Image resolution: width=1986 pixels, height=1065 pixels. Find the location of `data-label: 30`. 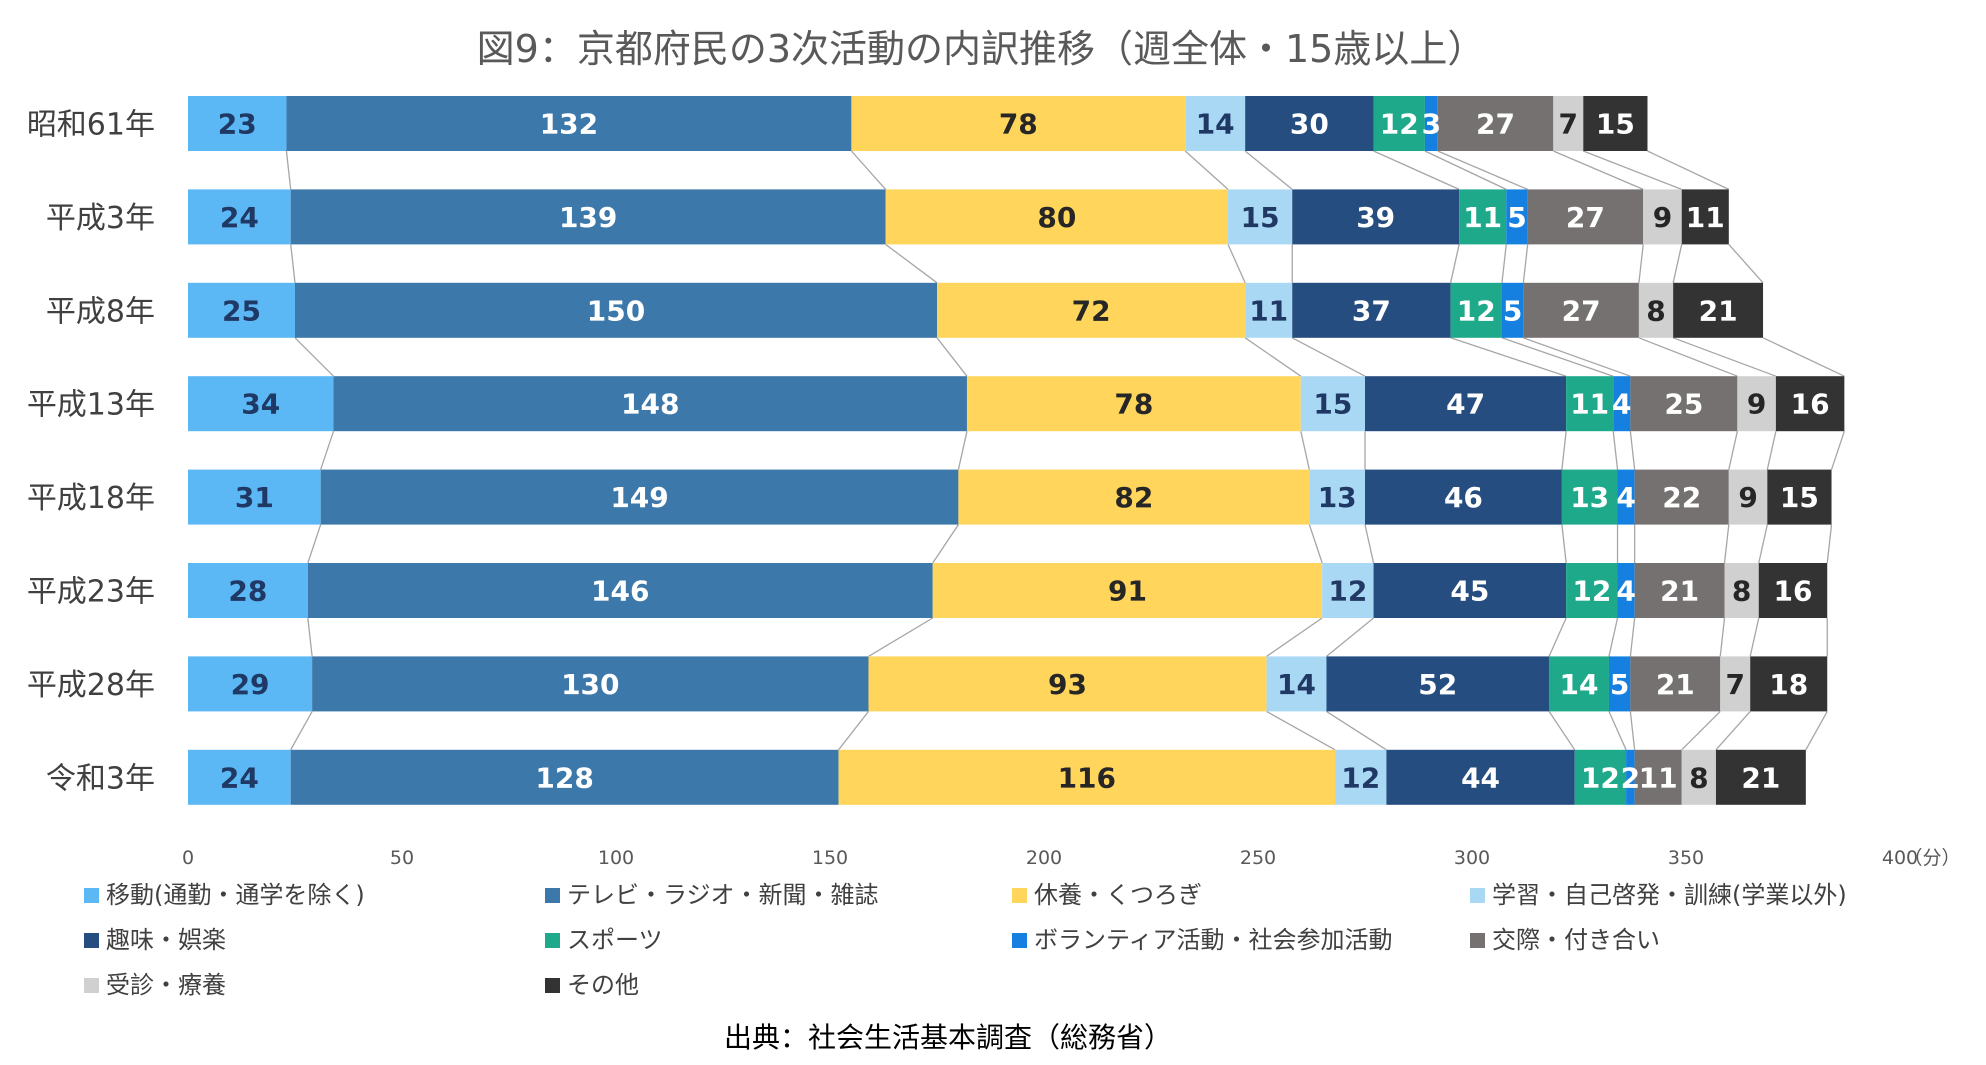

data-label: 30 is located at coordinates (1309, 124).